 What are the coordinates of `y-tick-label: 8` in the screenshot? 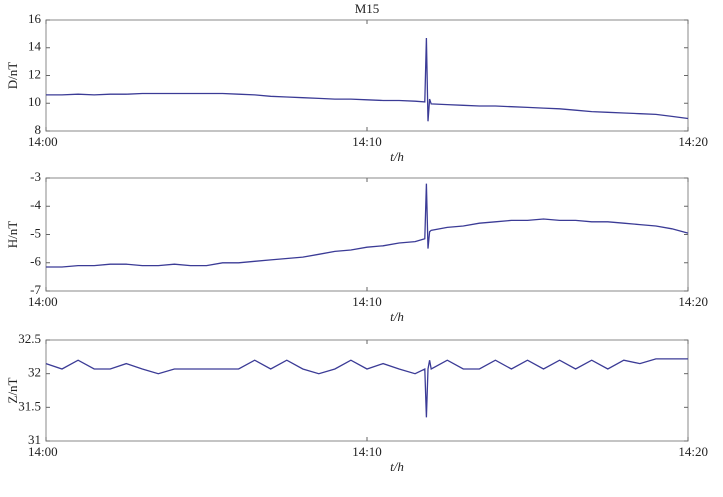 It's located at (38, 129).